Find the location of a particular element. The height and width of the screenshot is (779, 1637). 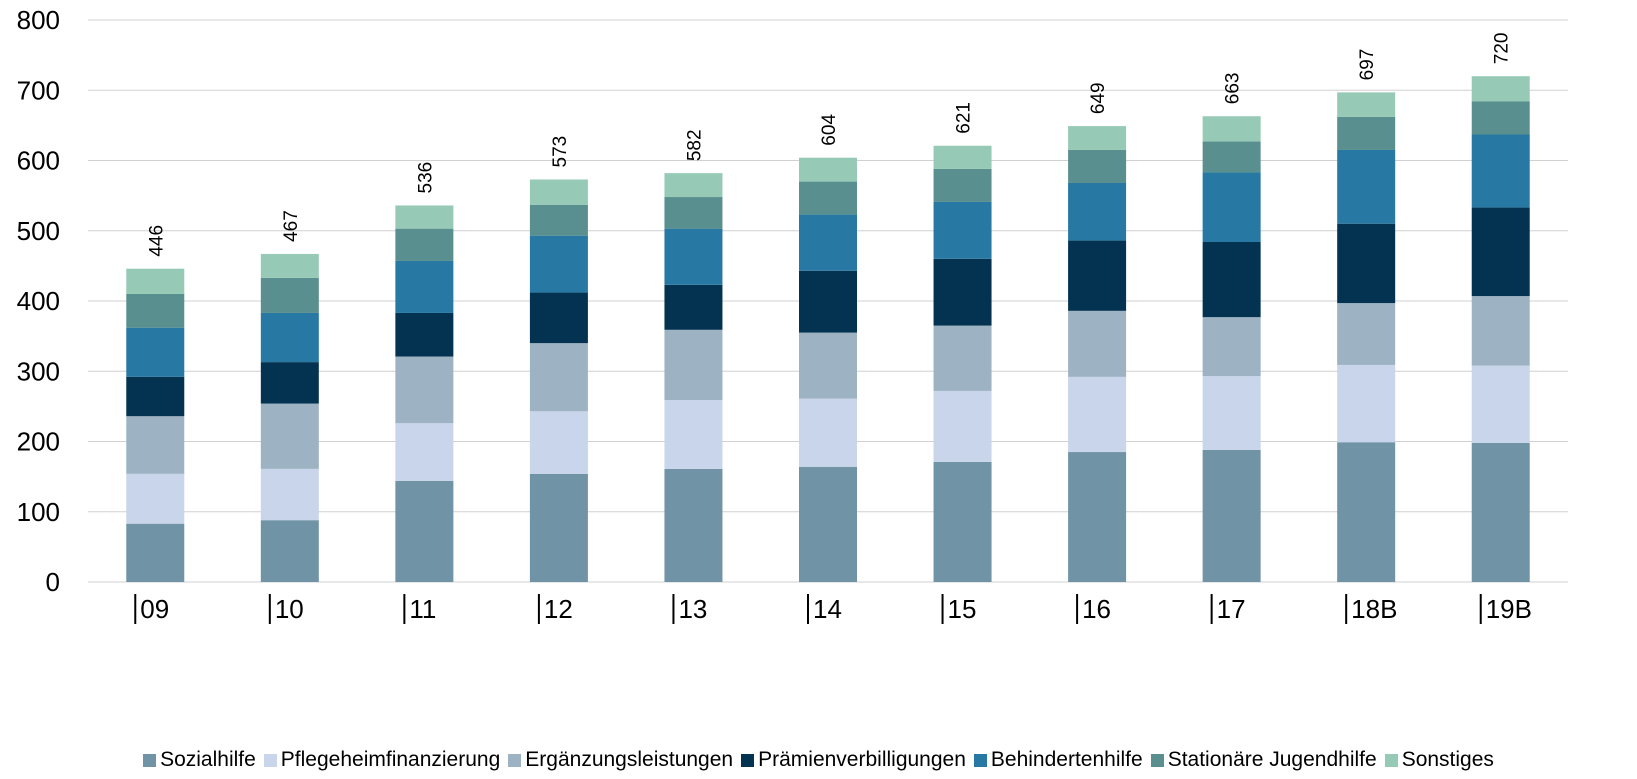

x-tick-label: 11 is located at coordinates (422, 609).